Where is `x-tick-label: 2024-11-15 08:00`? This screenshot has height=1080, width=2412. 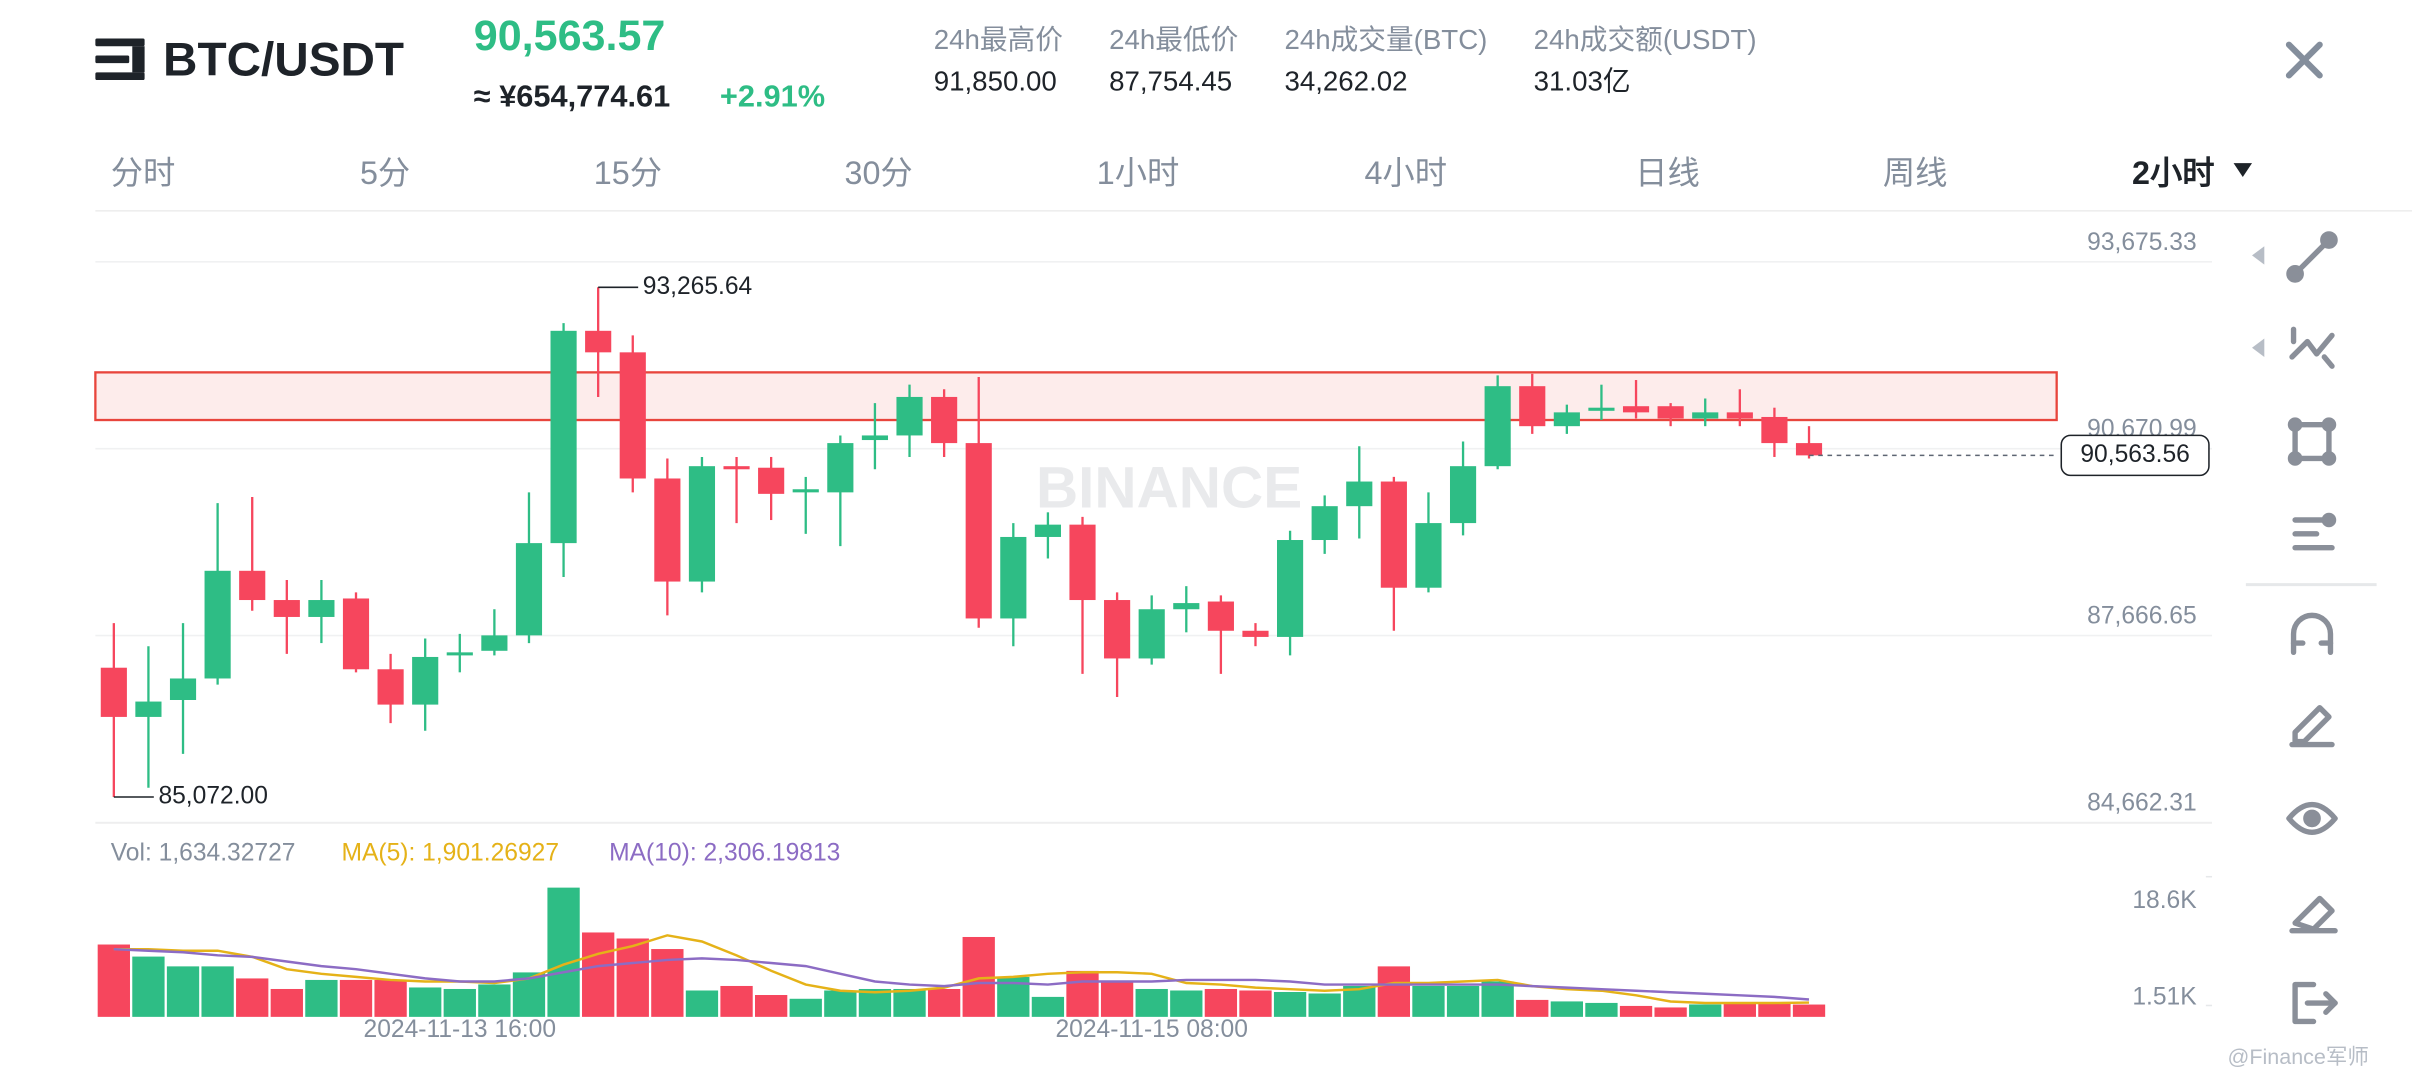 x-tick-label: 2024-11-15 08:00 is located at coordinates (1151, 1029).